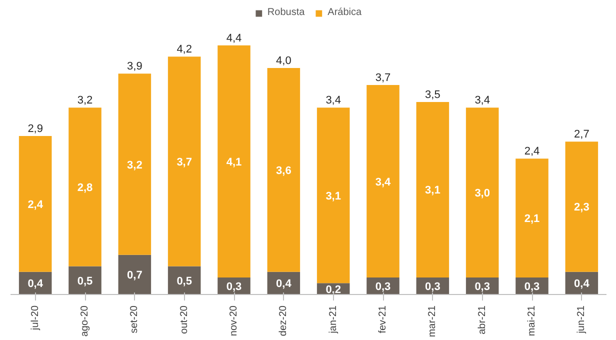  Describe the element at coordinates (134, 319) in the screenshot. I see `x-tick-label: set-20` at that location.